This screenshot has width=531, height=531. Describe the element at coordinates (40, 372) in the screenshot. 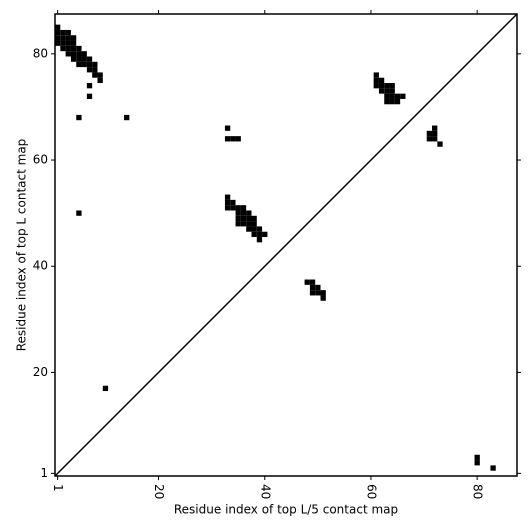

I see `y-tick-label: 20` at that location.